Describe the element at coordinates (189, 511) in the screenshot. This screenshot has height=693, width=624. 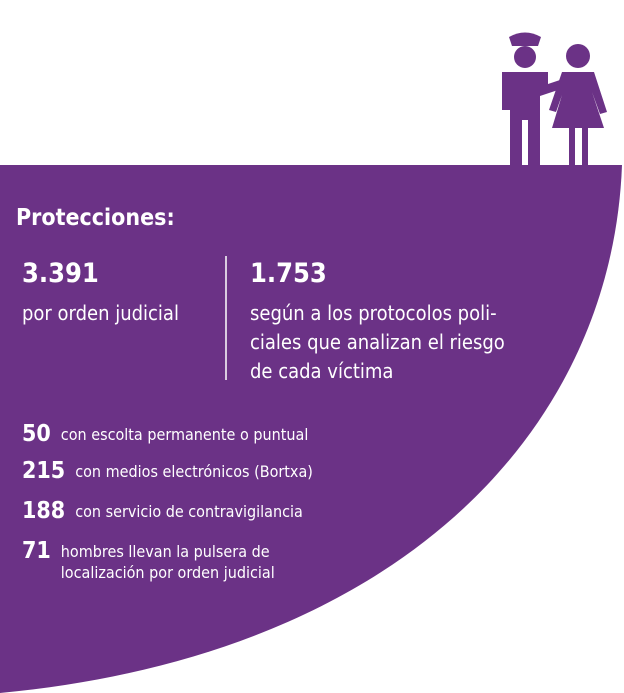
I see `item-description: con servicio de contravigilancia` at that location.